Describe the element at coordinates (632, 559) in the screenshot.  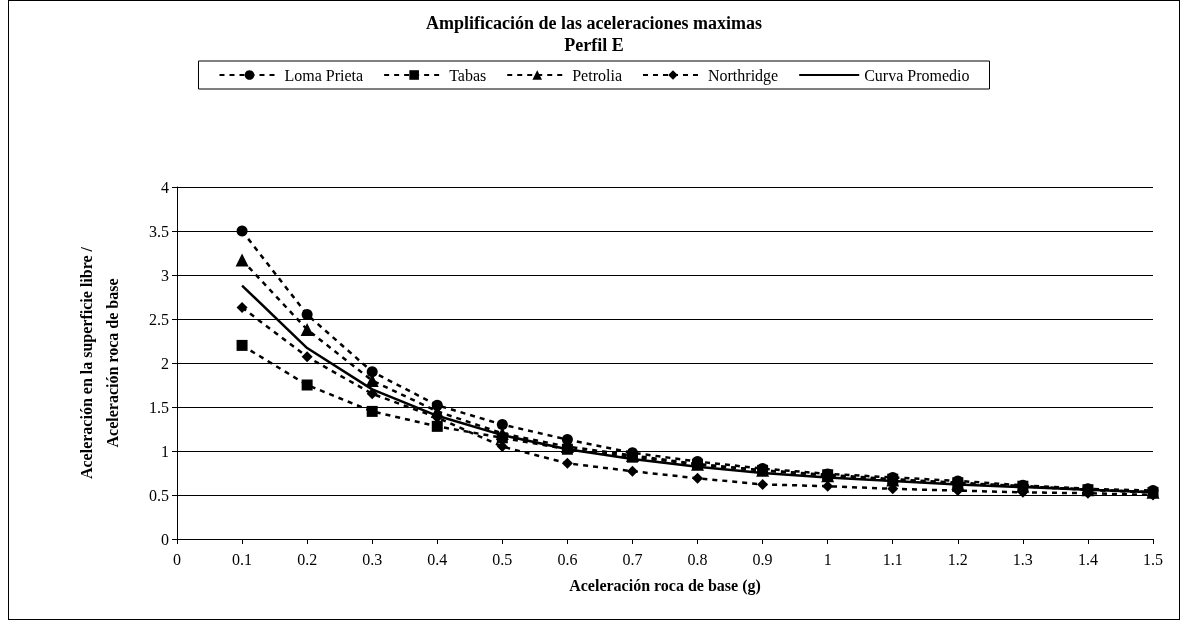
I see `x-tick-label: 0.7` at that location.